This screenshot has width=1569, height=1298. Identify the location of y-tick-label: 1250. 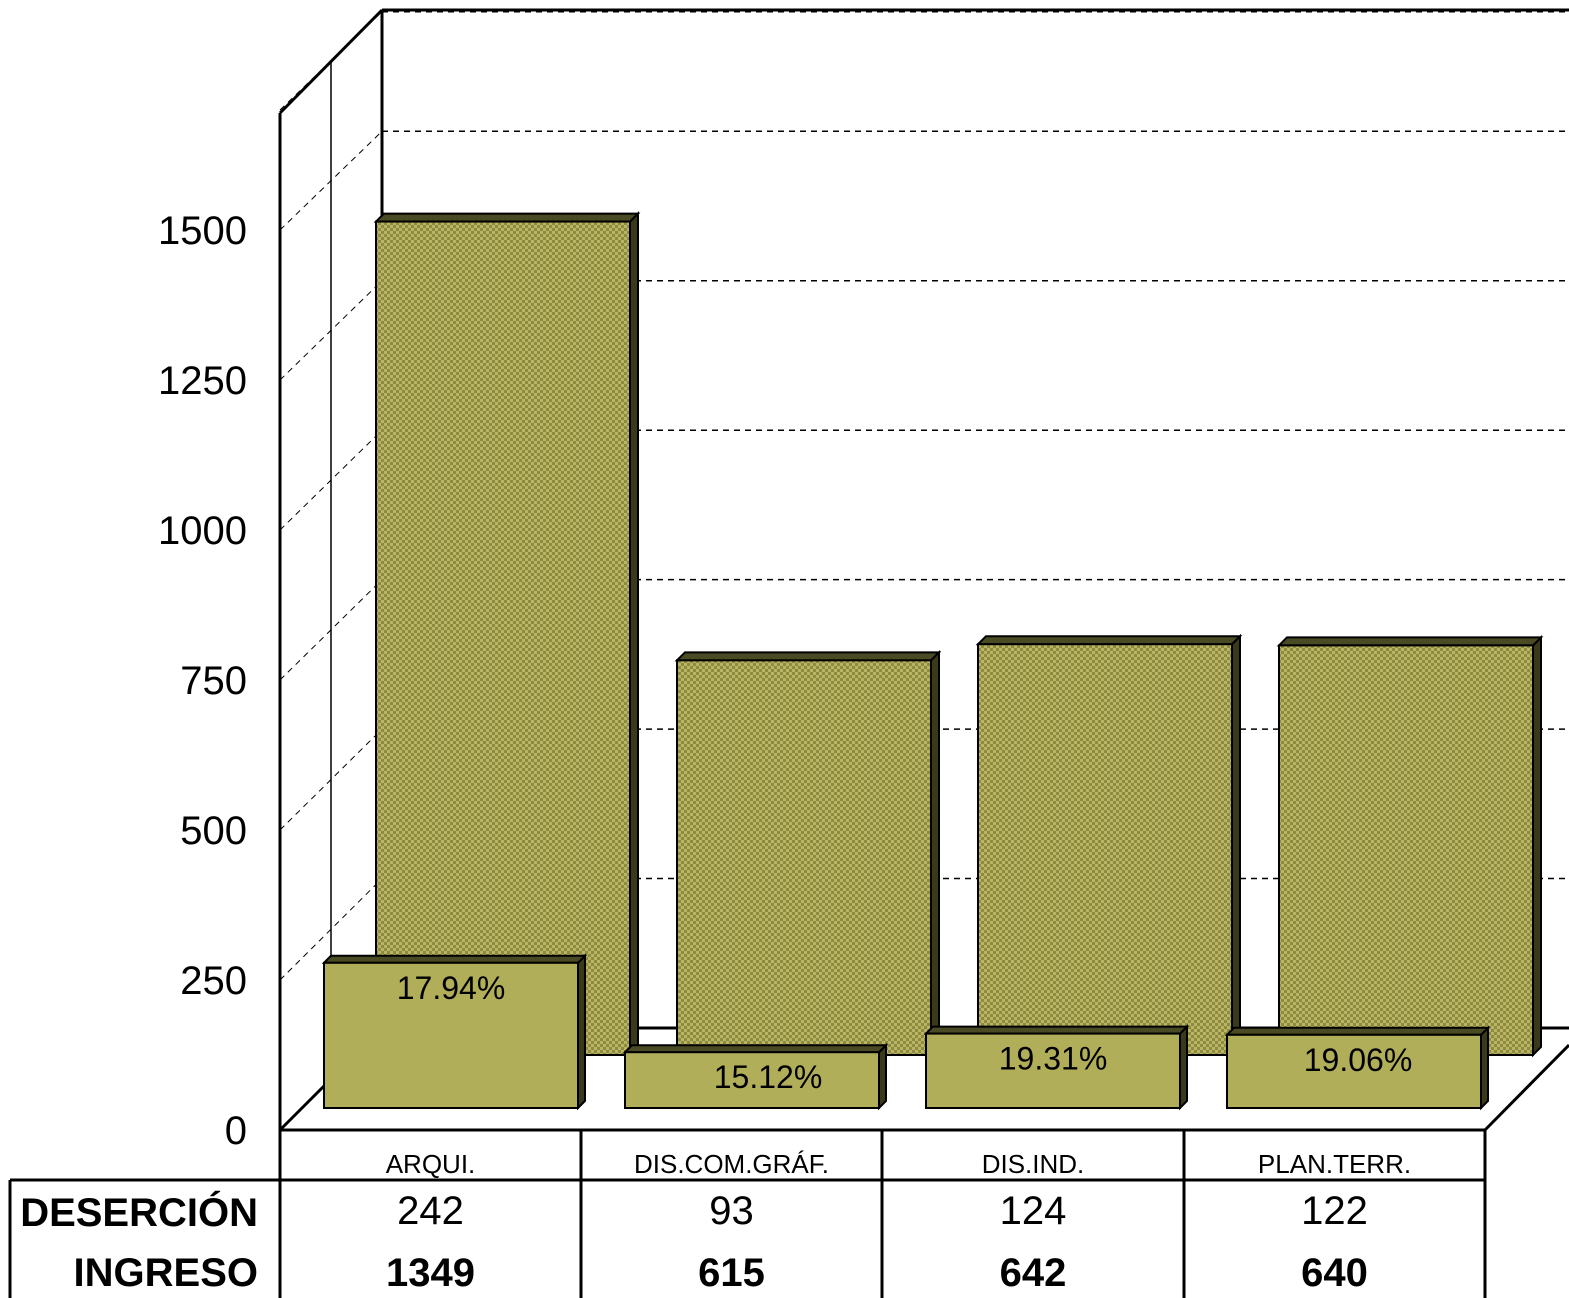
(202, 381).